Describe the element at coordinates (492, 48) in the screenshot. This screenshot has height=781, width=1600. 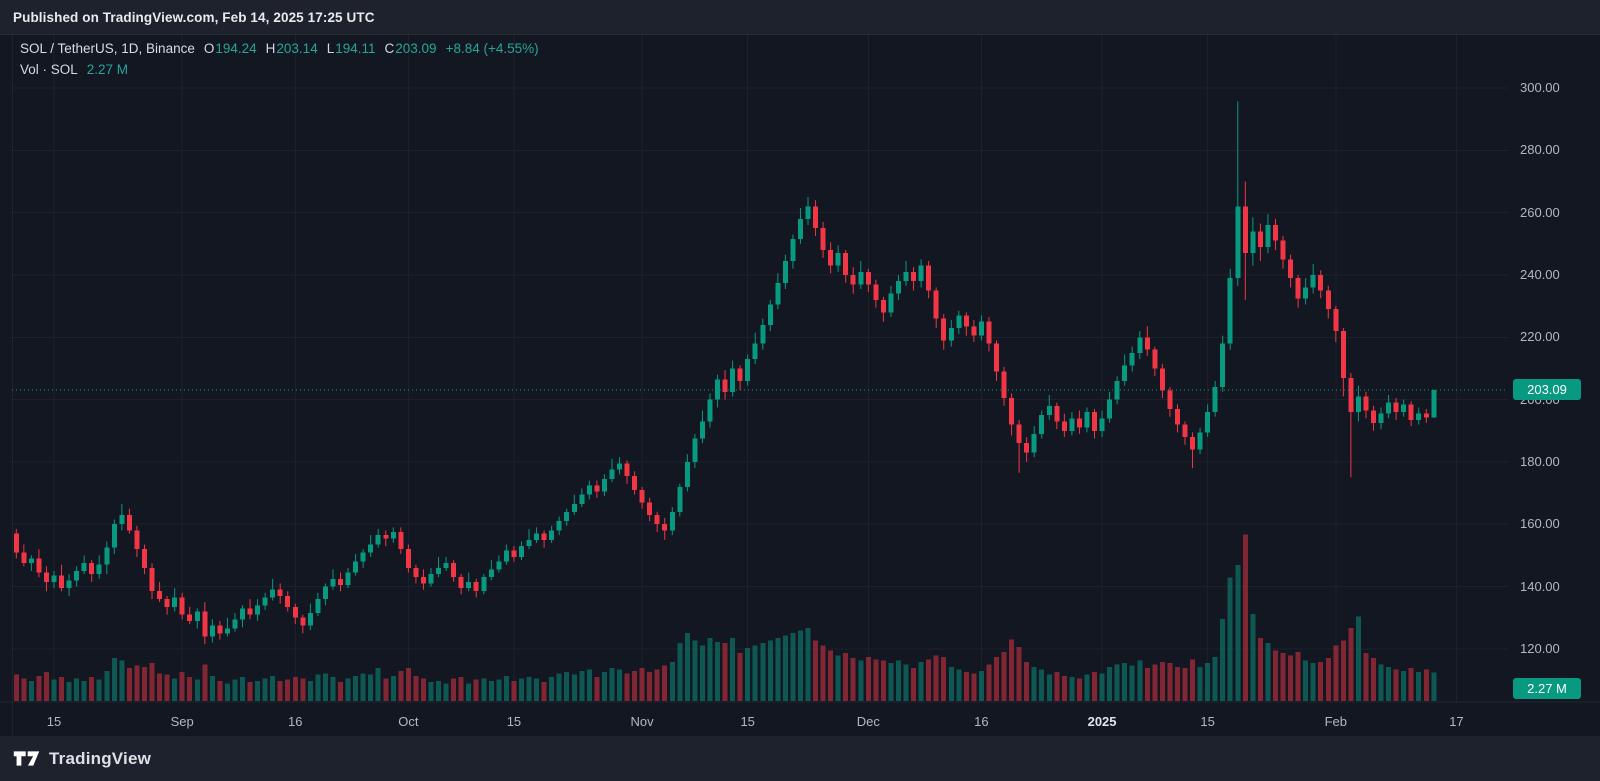
I see `change-value: +8.84 (+4.55%)` at that location.